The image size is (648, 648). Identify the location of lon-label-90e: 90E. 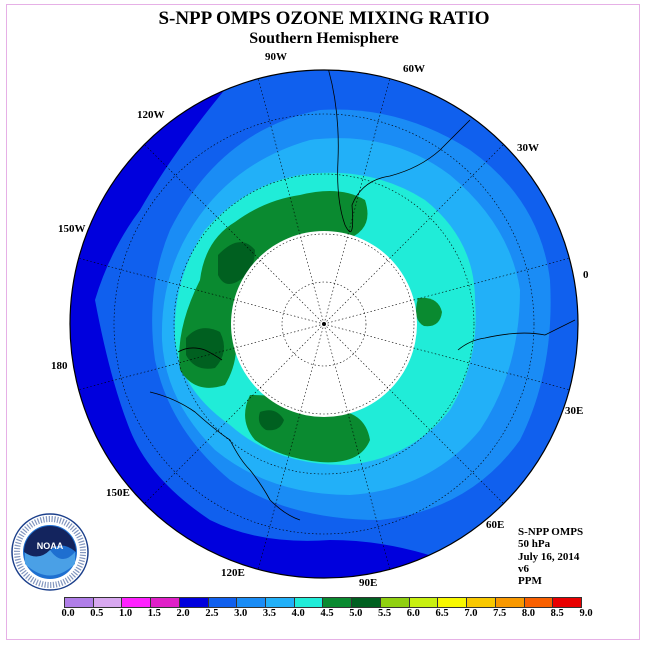
(368, 583).